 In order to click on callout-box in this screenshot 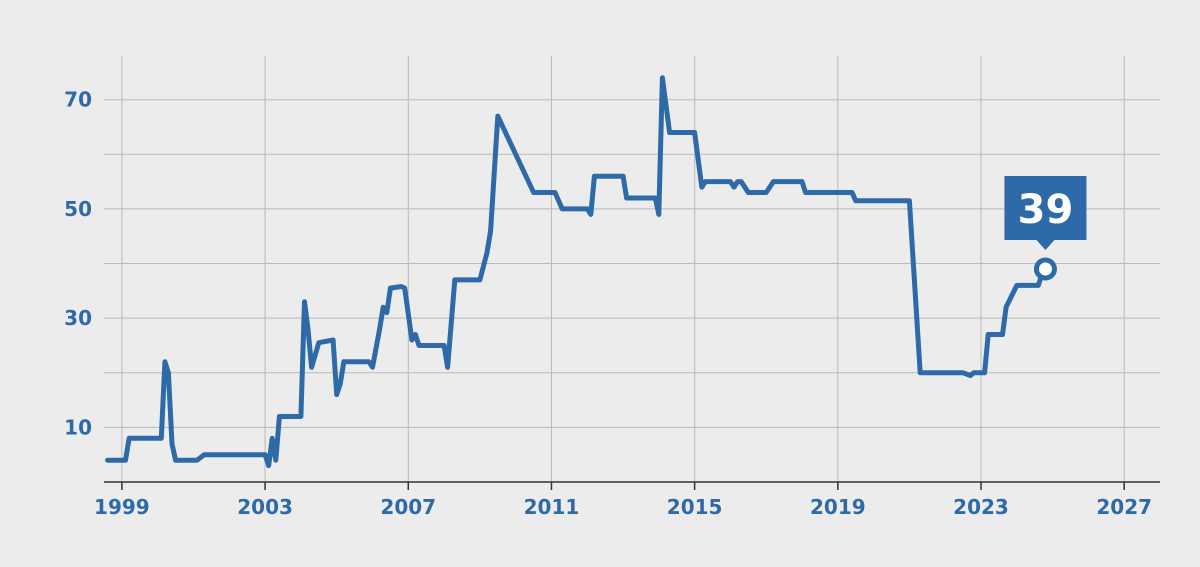, I will do `click(1045, 208)`.